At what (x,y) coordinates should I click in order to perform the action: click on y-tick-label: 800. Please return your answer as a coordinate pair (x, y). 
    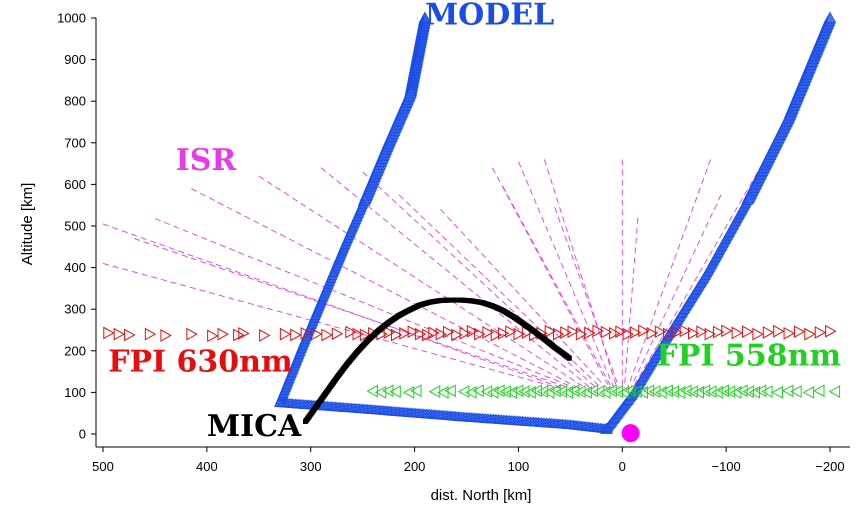
    Looking at the image, I should click on (75, 101).